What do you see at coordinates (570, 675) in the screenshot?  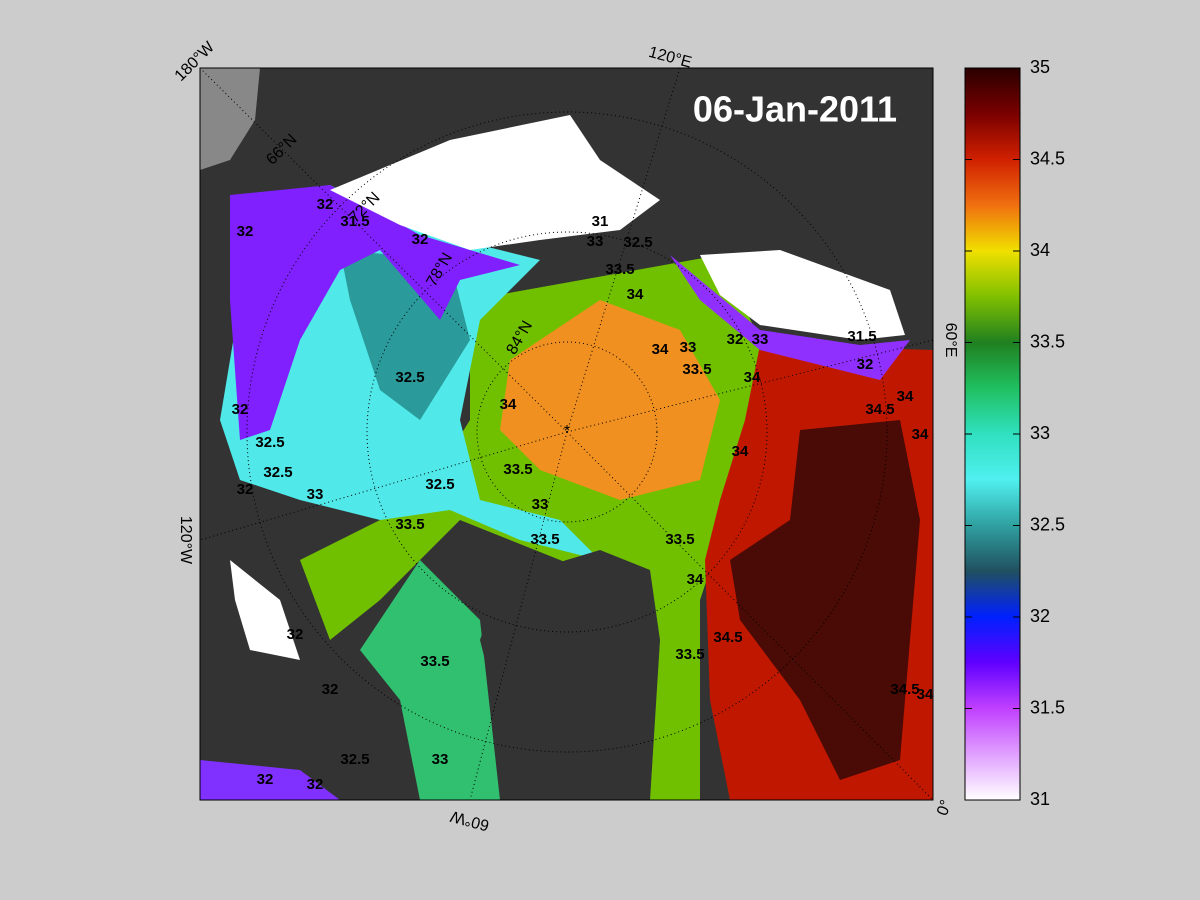 I see `greenland` at bounding box center [570, 675].